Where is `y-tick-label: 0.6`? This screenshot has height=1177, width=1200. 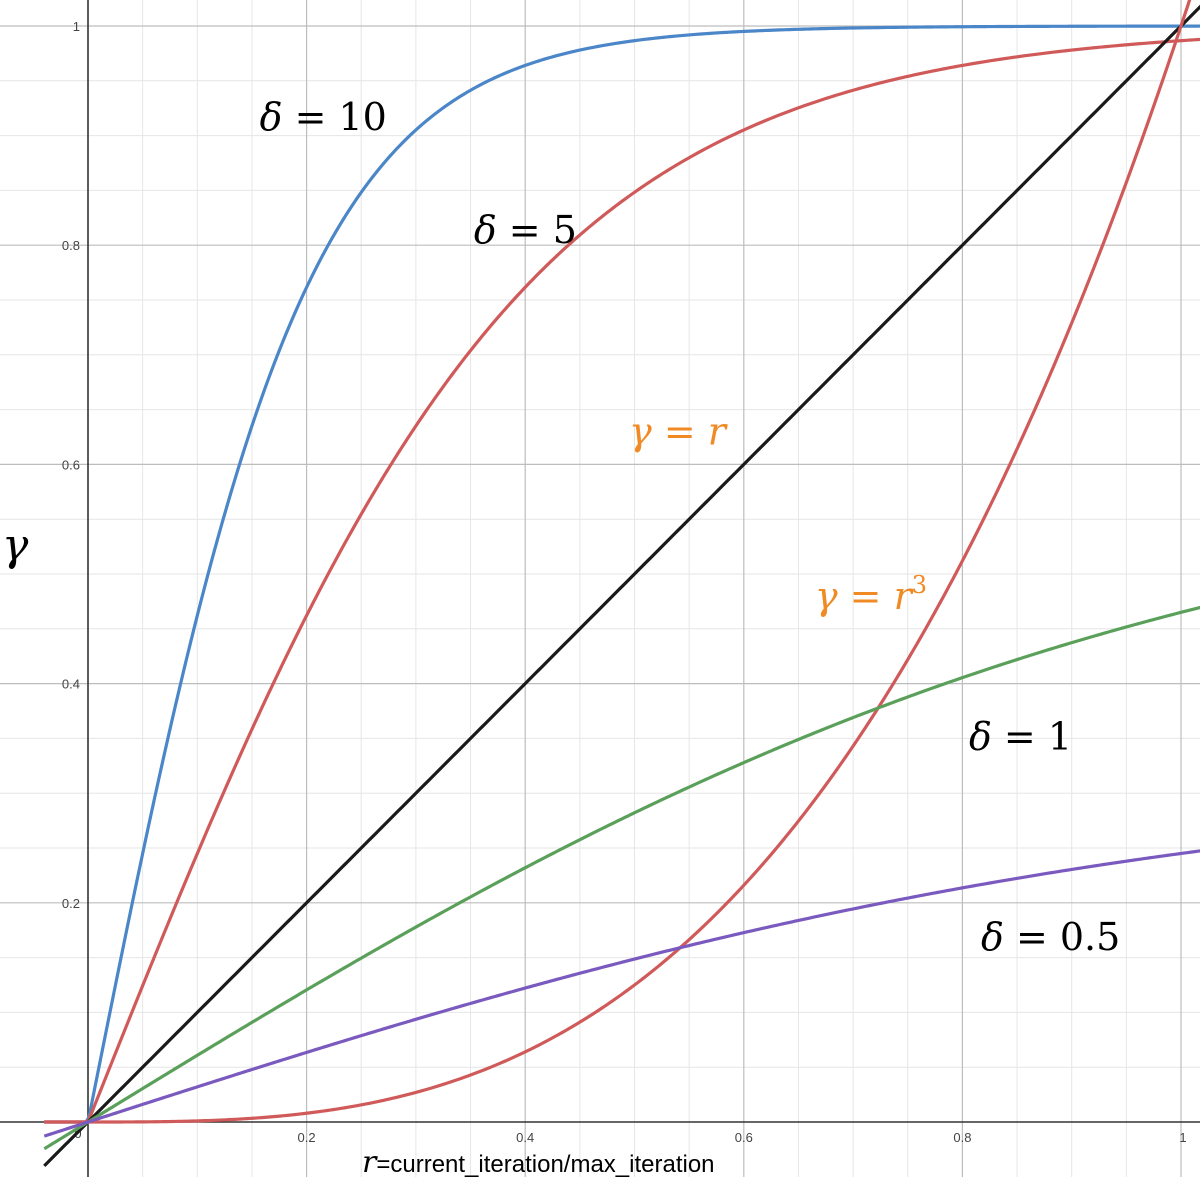 y-tick-label: 0.6 is located at coordinates (71, 464).